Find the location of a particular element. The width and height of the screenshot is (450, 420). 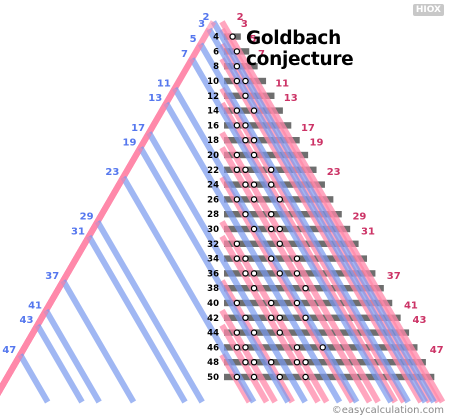

even-label-14: 14 is located at coordinates (213, 112).